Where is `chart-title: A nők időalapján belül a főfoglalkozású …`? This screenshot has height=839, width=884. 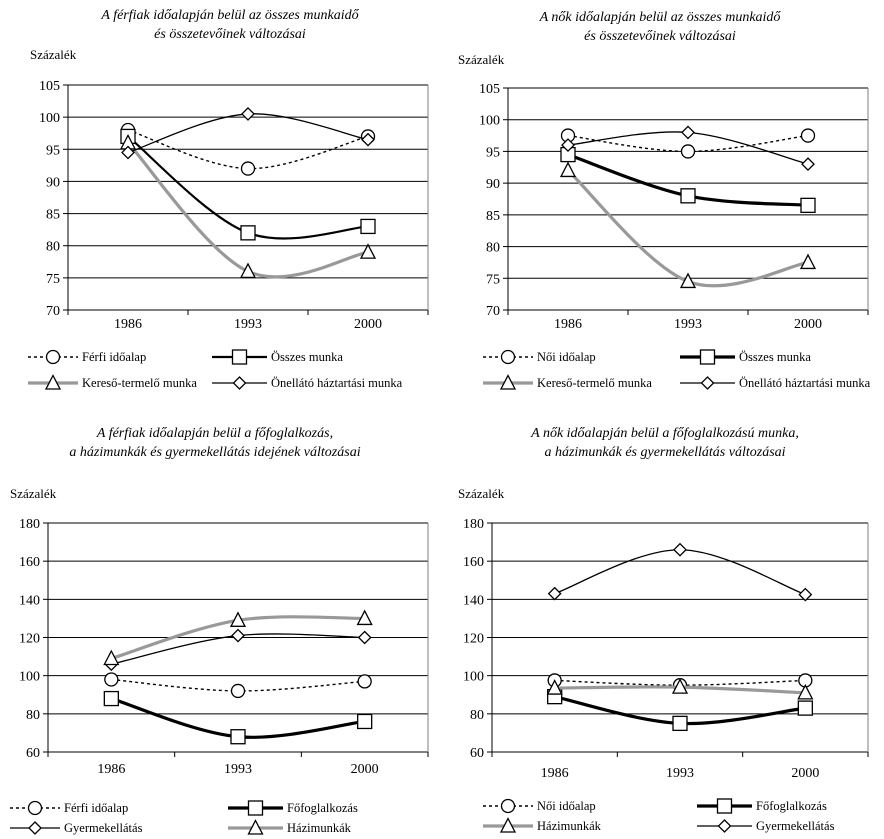 chart-title: A nők időalapján belül a főfoglalkozású … is located at coordinates (665, 443).